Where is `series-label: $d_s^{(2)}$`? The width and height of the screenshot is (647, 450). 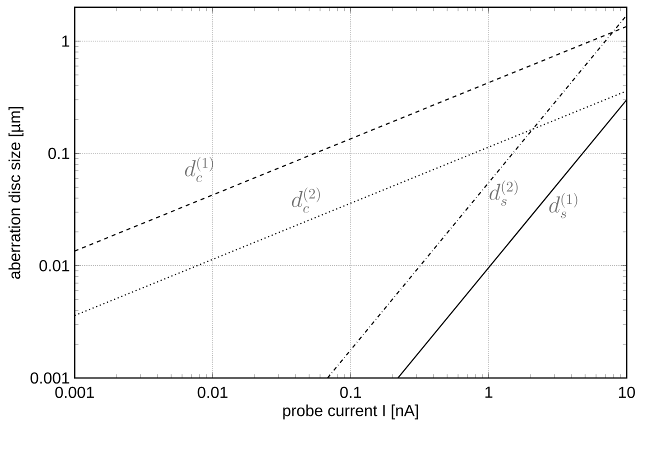 series-label: $d_s^{(2)}$ is located at coordinates (504, 193).